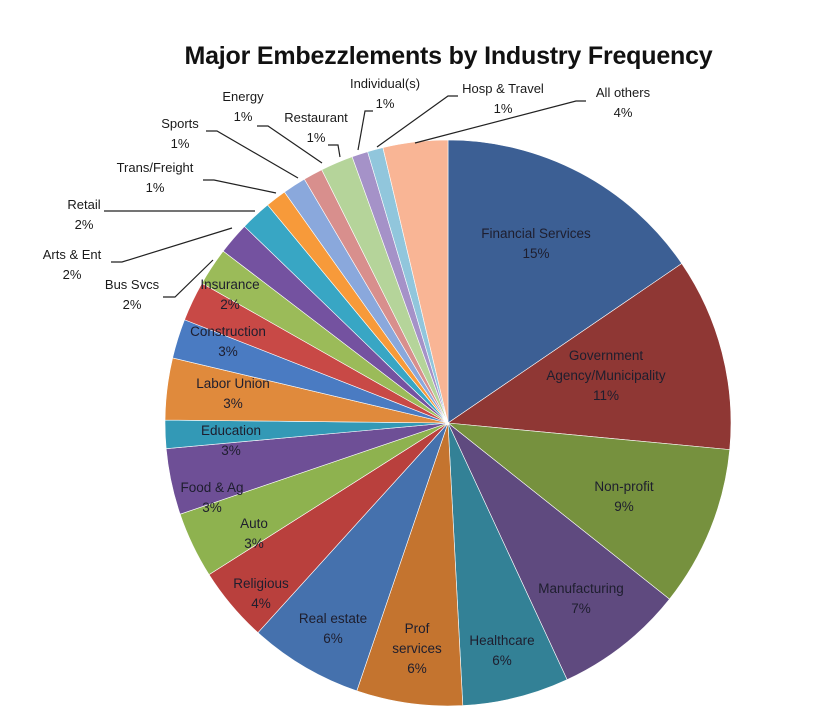 The height and width of the screenshot is (726, 817). I want to click on pie-slice-manufacturing, so click(558, 551).